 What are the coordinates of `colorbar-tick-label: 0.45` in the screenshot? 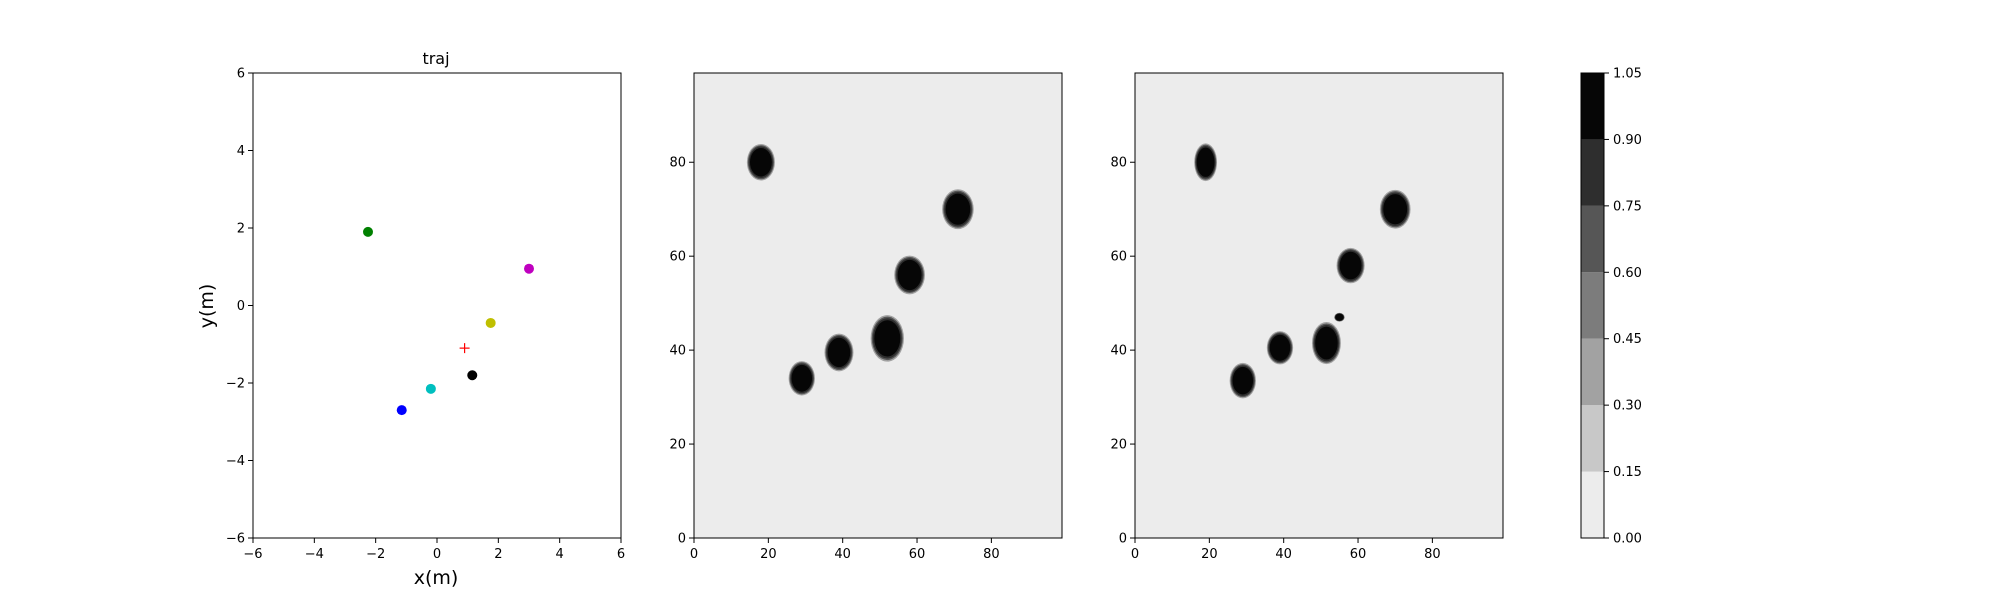 It's located at (1627, 339).